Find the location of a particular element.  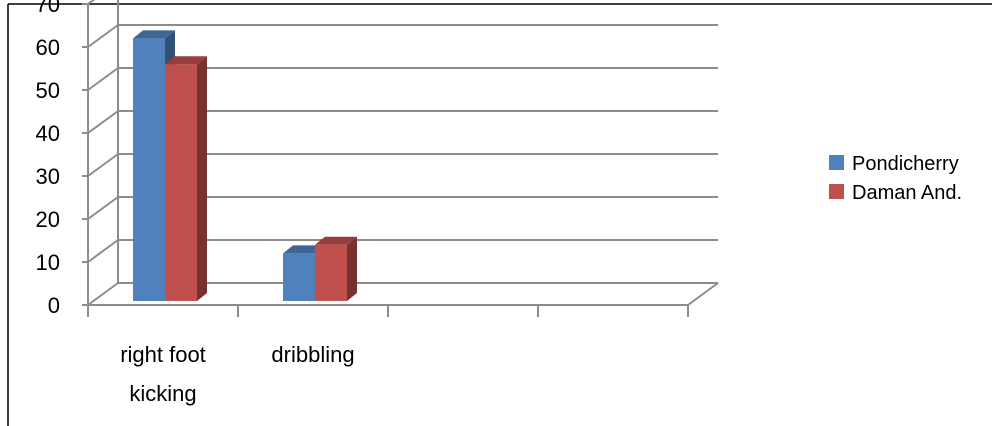

y-tick-label: 60 is located at coordinates (48, 47).